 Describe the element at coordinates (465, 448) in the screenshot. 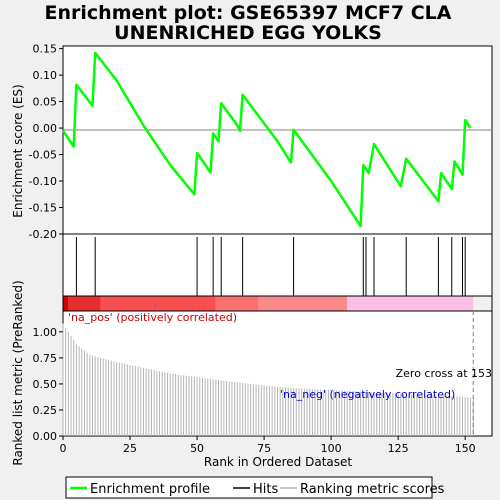

I see `x-tick-label: 150` at that location.